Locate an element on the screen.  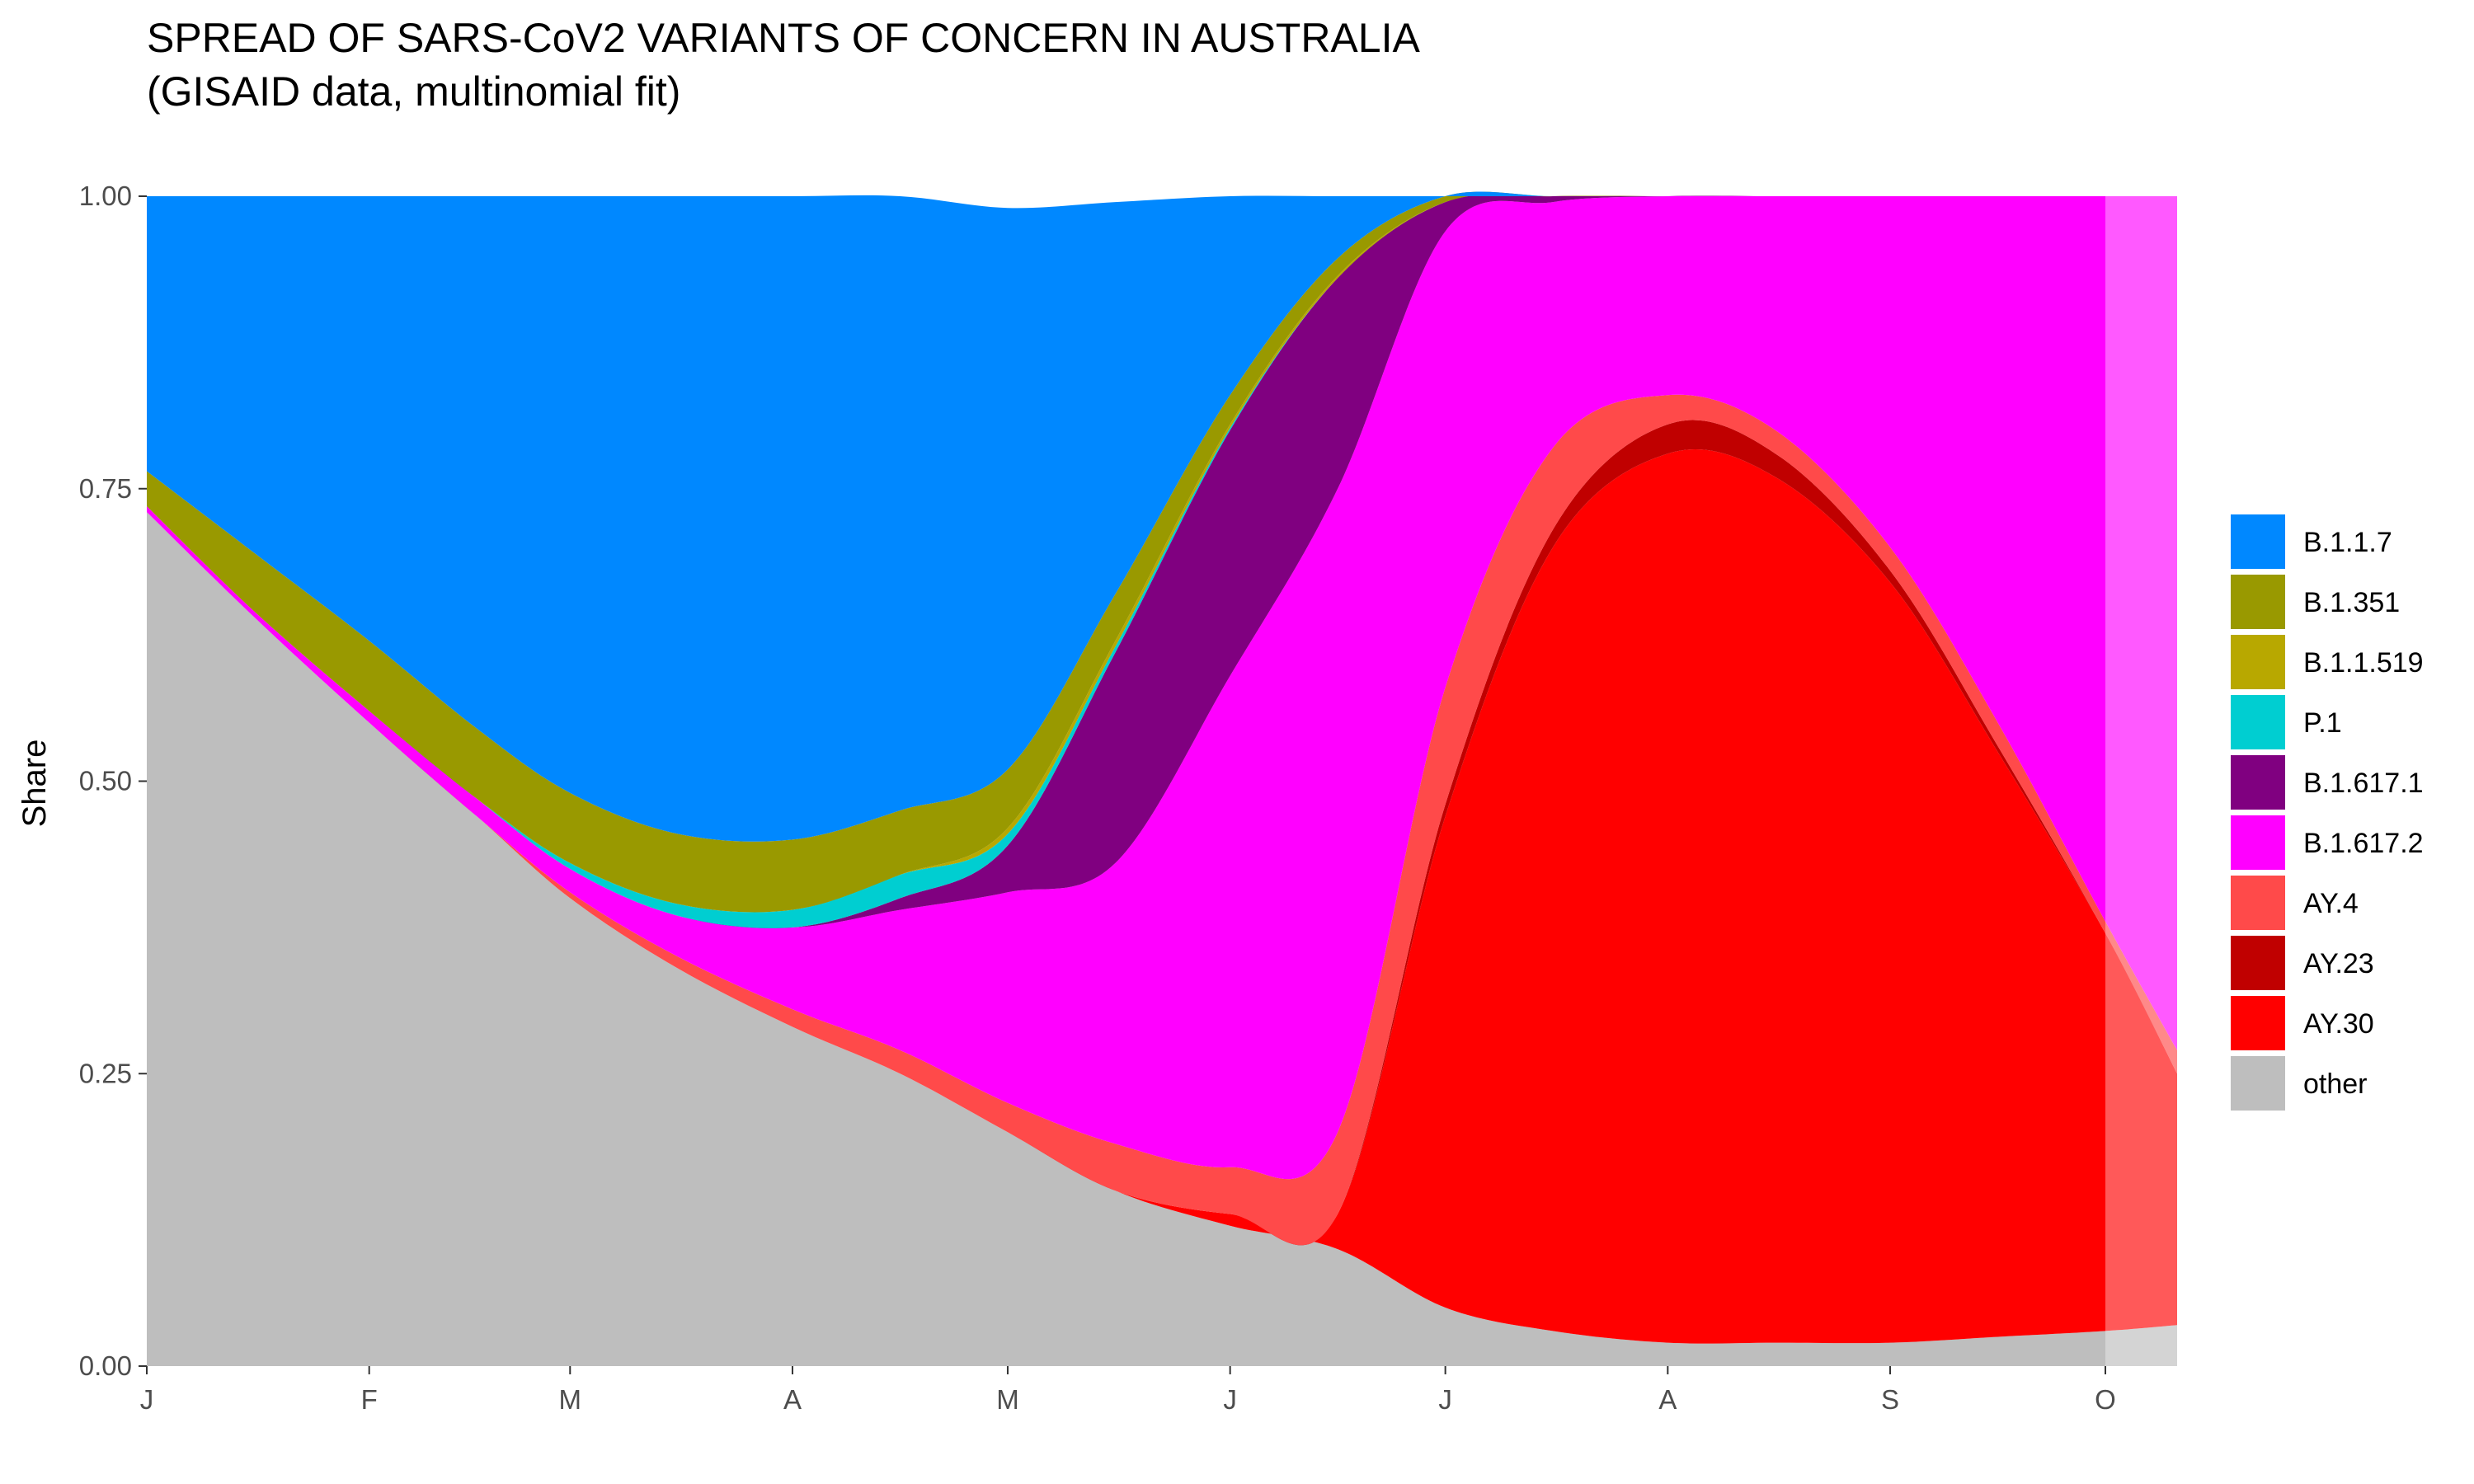
legend-label-ay-23: AY.23 is located at coordinates (2338, 963).